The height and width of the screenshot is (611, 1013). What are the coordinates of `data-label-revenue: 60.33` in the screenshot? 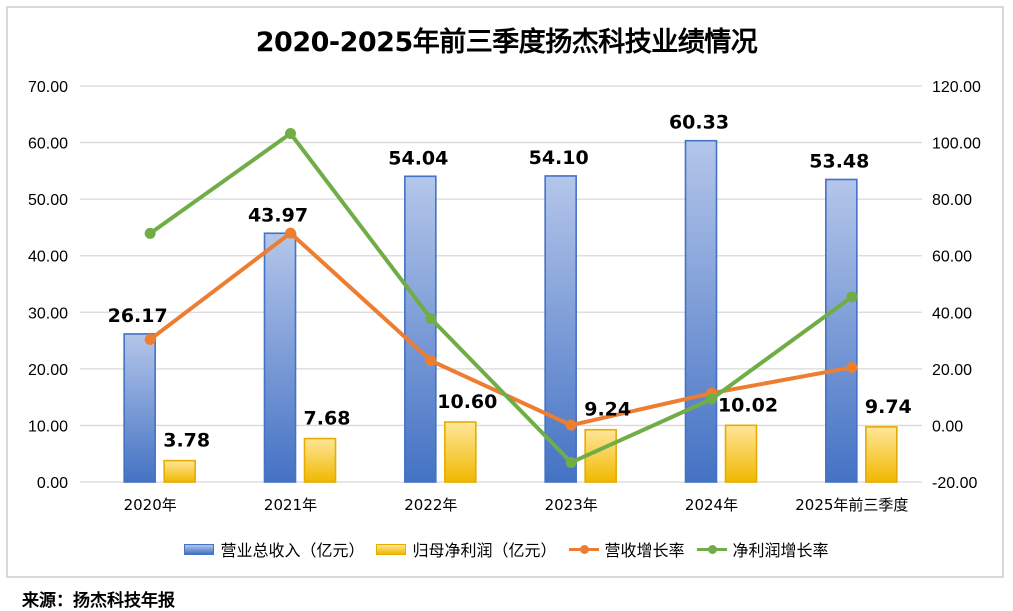 It's located at (699, 123).